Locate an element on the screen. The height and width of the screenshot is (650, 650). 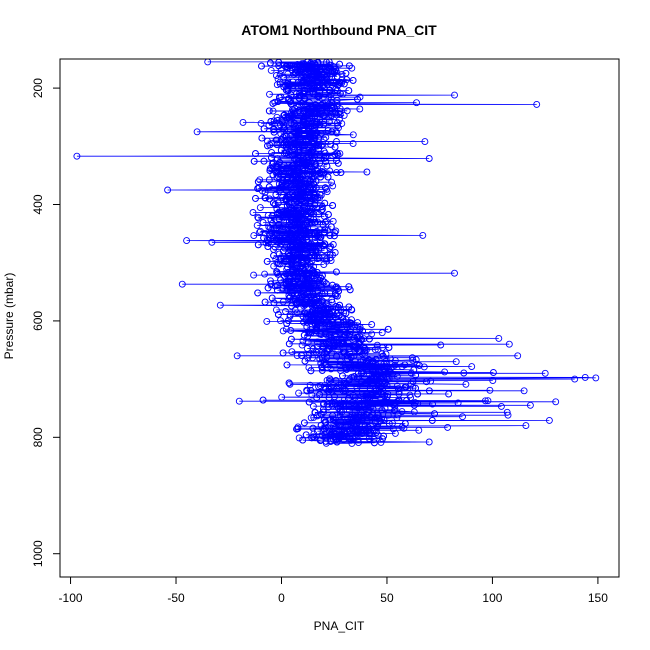
y-tick-label: 200 is located at coordinates (38, 88).